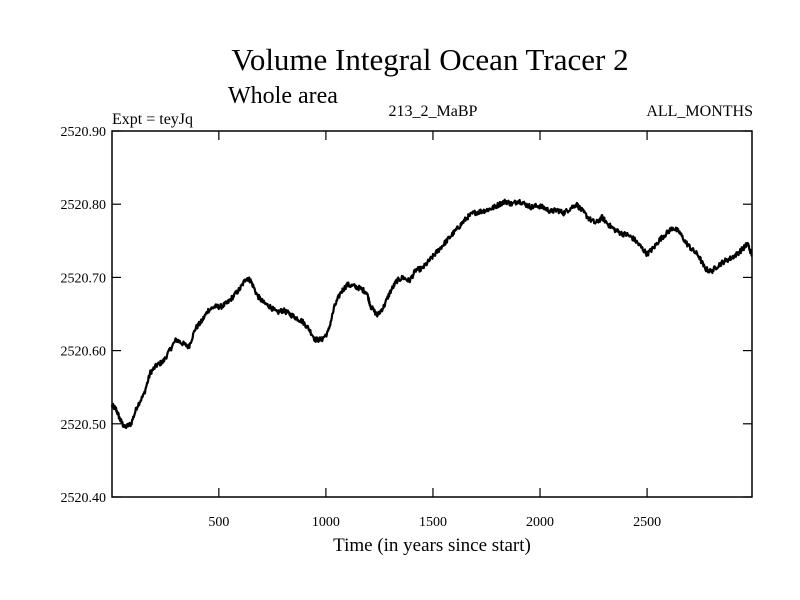  I want to click on y-tick-label: 2520.70, so click(84, 278).